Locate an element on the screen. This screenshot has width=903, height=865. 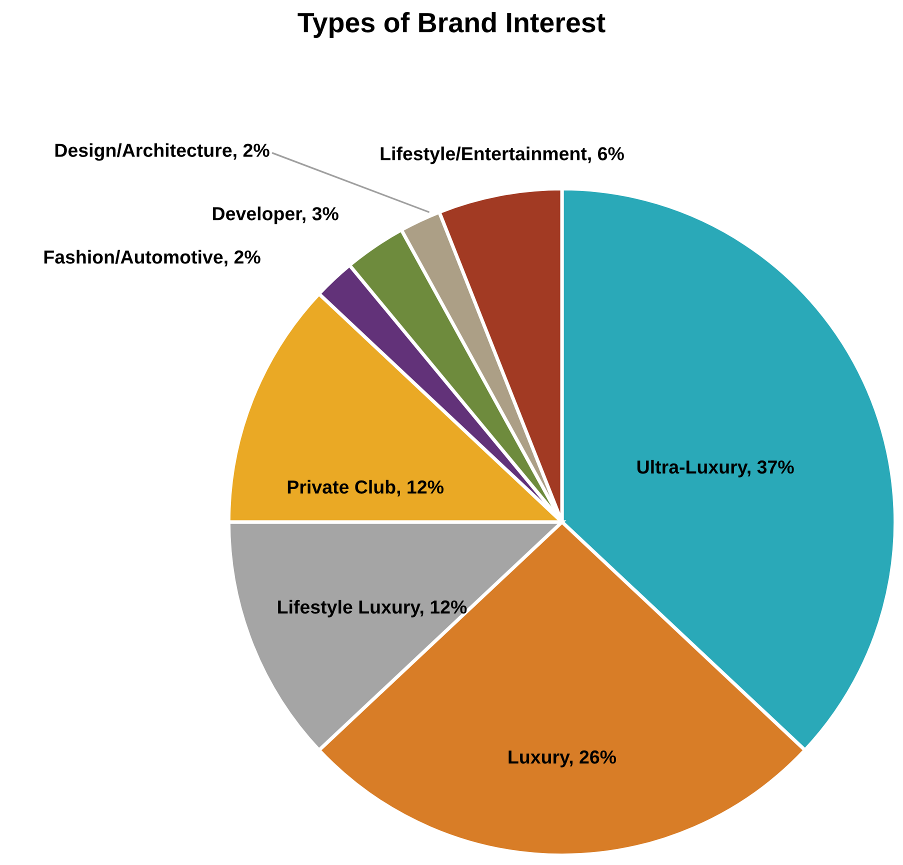
slice-label: Developer, 3% is located at coordinates (275, 215).